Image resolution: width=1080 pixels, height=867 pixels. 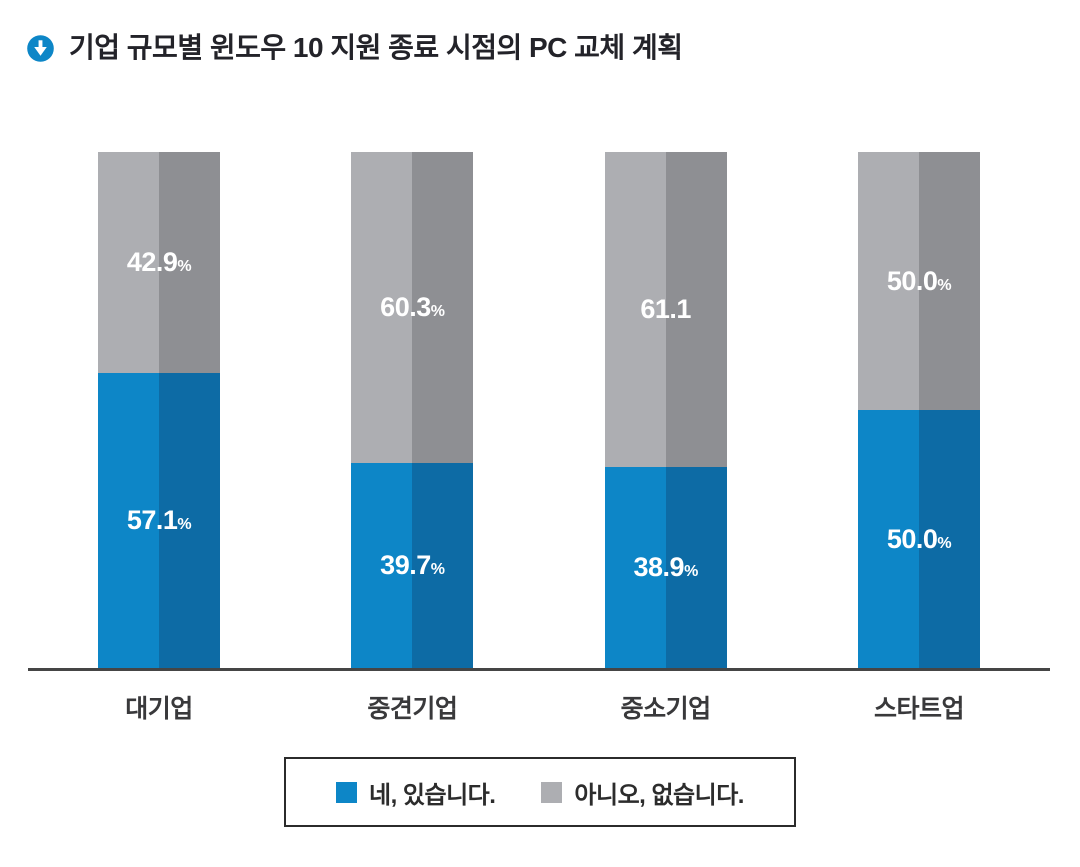 I want to click on x-axis-line, so click(x=539, y=669).